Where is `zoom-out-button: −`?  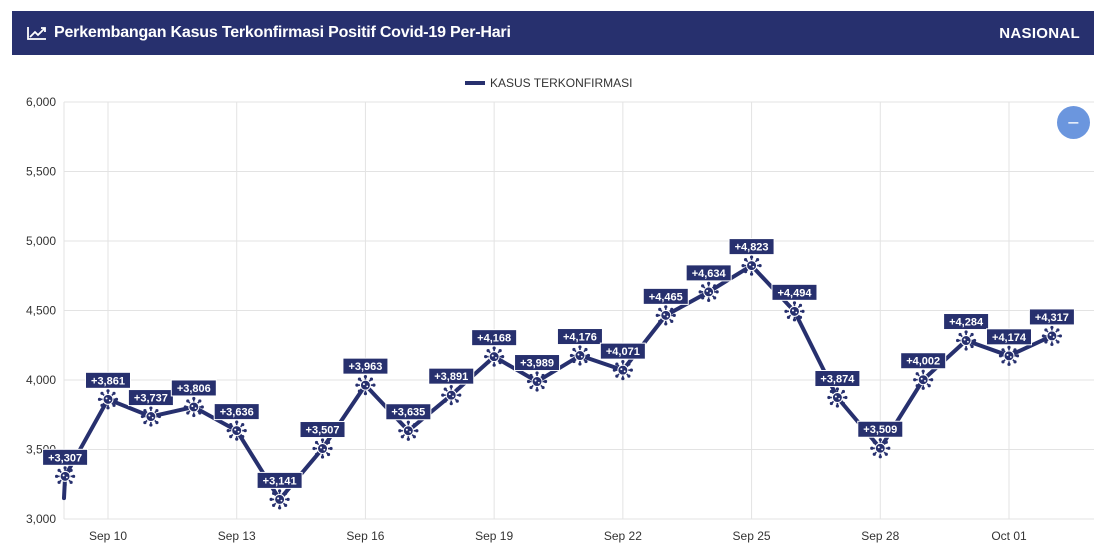
zoom-out-button: − is located at coordinates (1073, 122).